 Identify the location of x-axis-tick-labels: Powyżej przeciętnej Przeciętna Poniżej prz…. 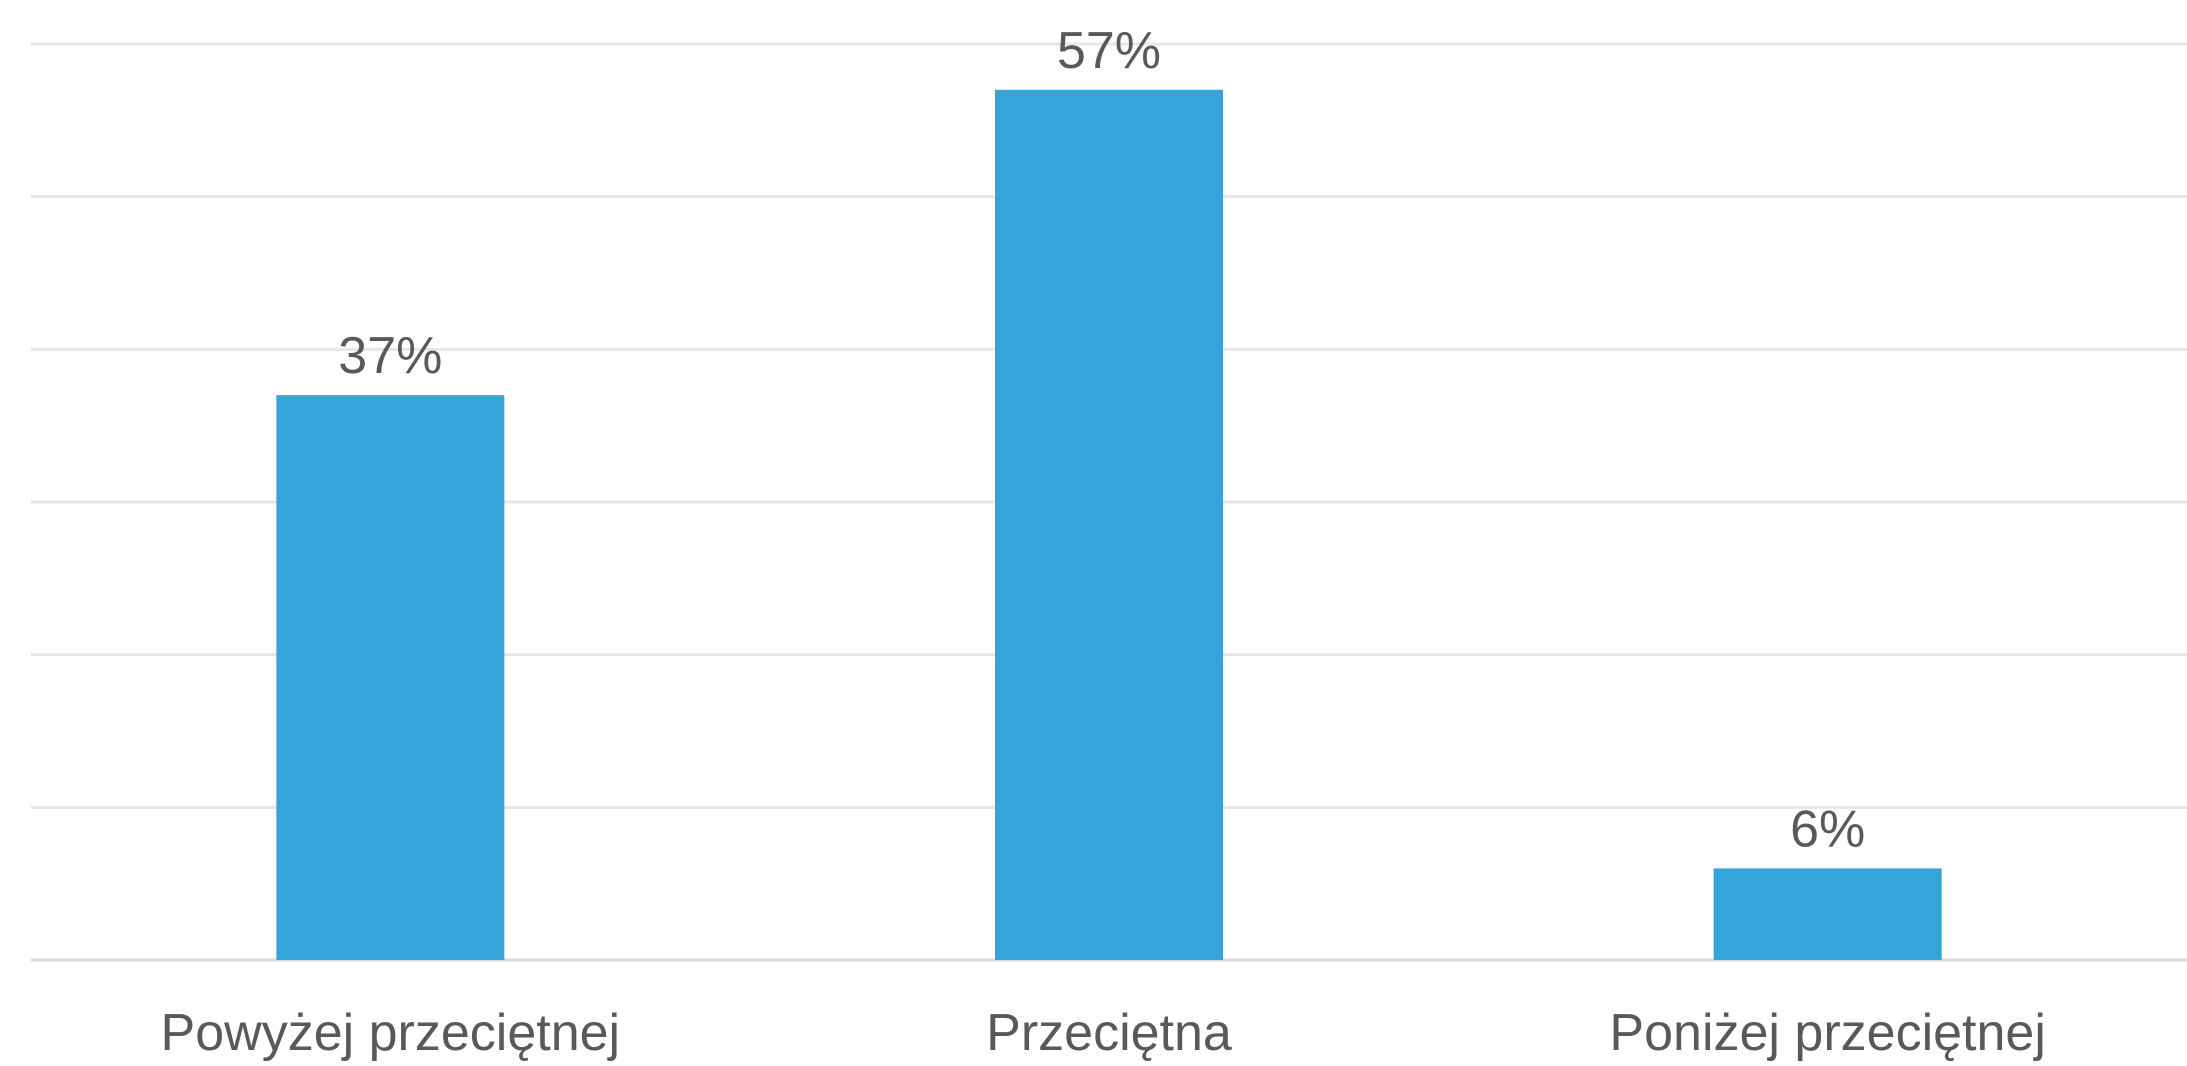
(1103, 1033).